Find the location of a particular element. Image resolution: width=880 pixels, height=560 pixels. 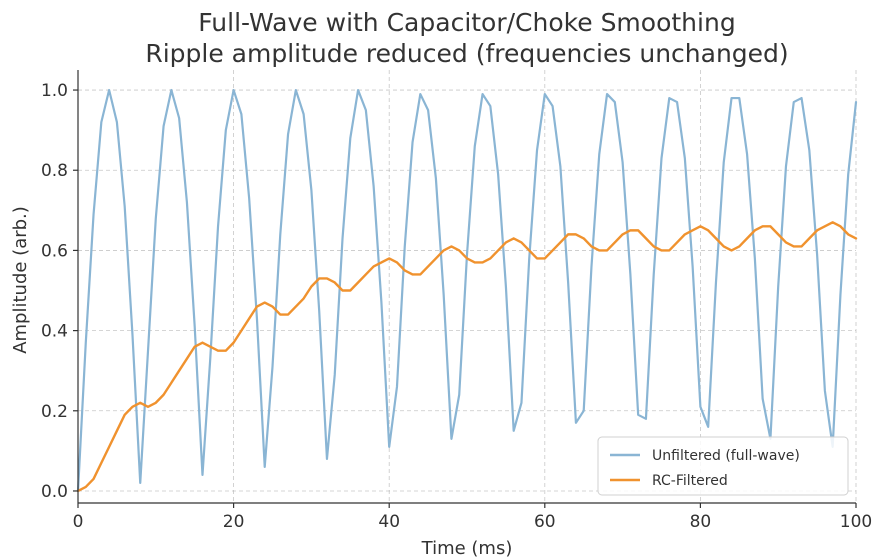

y-tick-label: 0.4 is located at coordinates (54, 332).